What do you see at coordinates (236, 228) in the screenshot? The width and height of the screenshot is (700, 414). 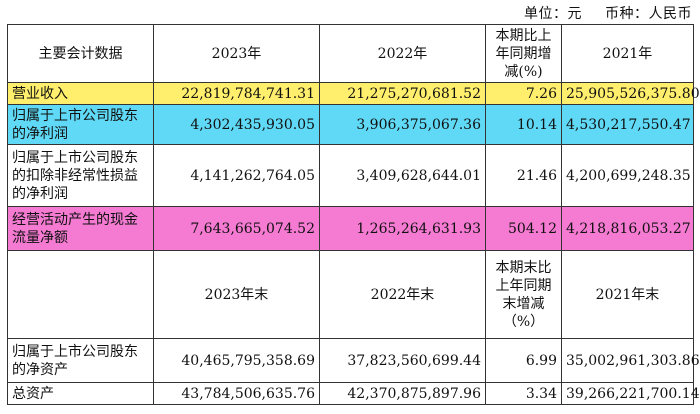 I see `value-2023: 7,643,665,074.52` at bounding box center [236, 228].